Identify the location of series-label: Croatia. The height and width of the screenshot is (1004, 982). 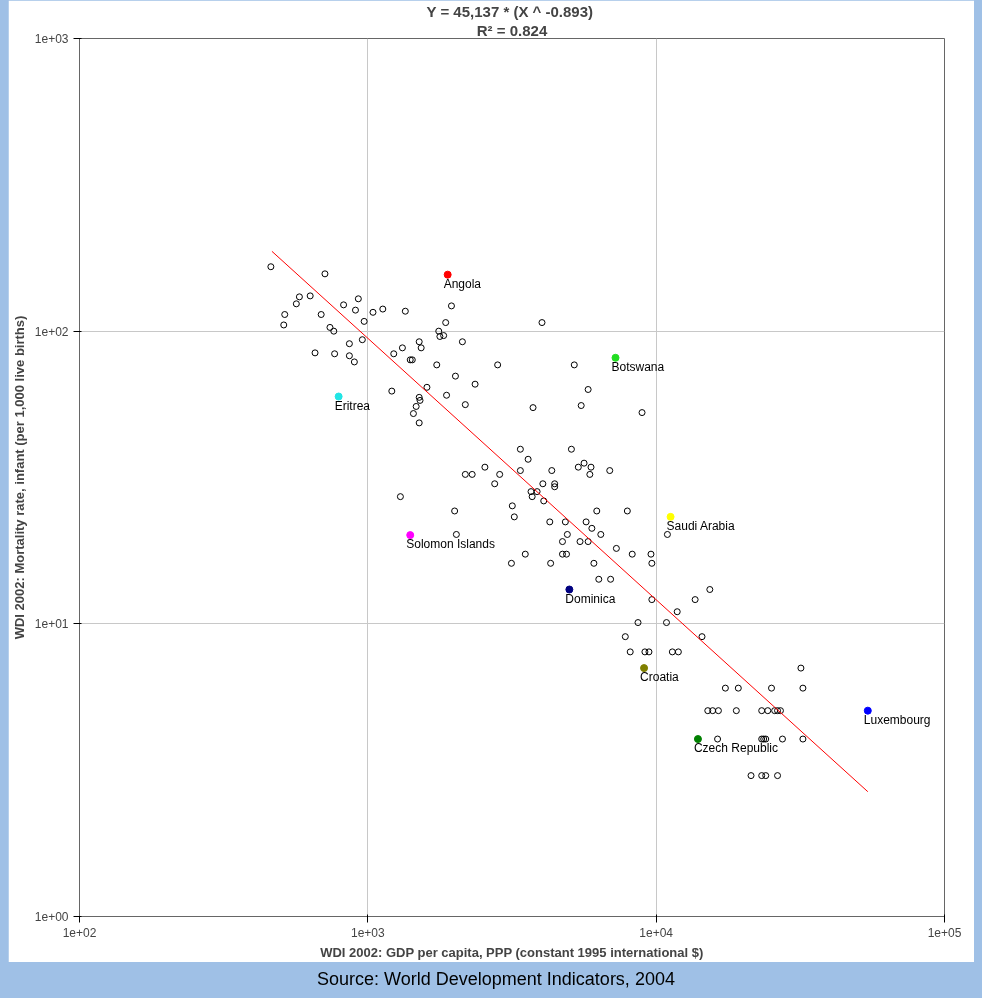
(660, 677).